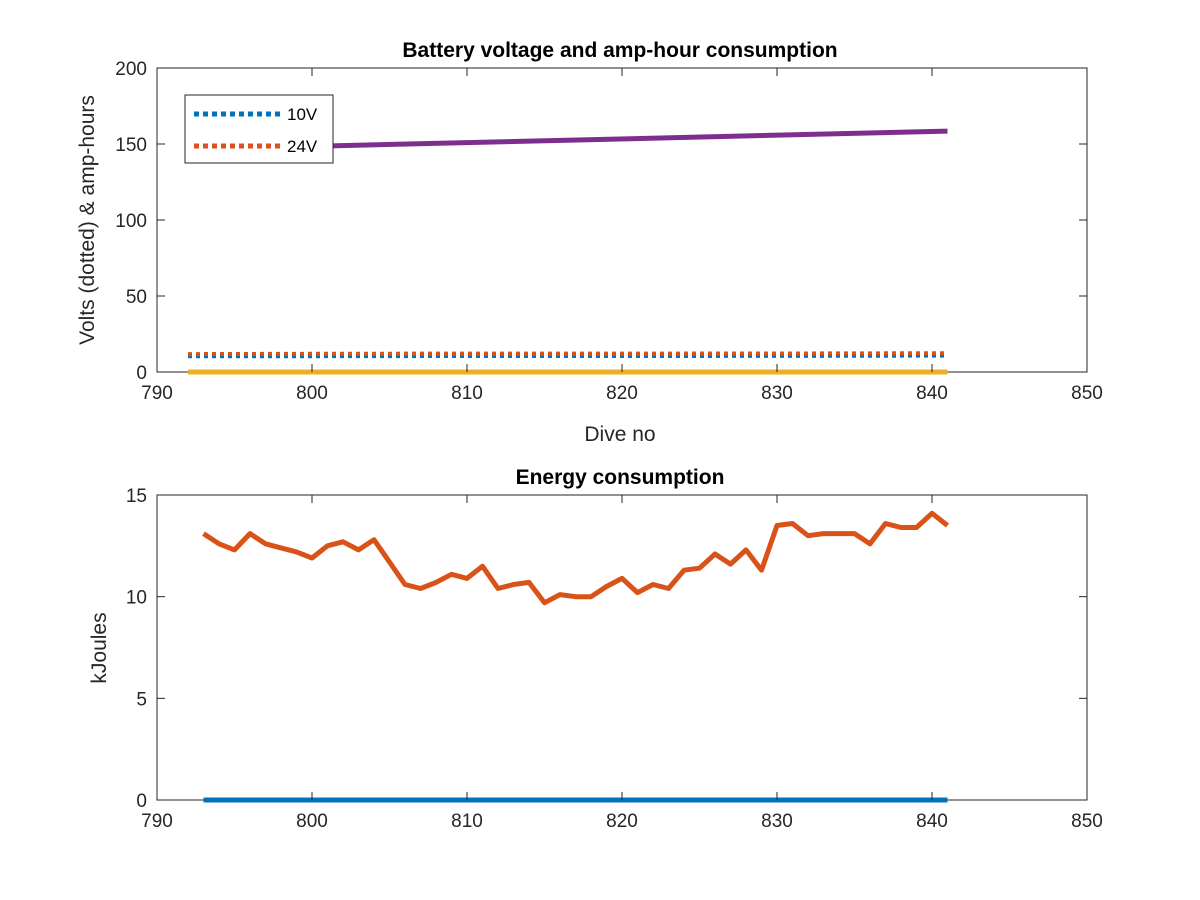 The image size is (1200, 900). I want to click on voltage-y-tick-label: 200, so click(131, 69).